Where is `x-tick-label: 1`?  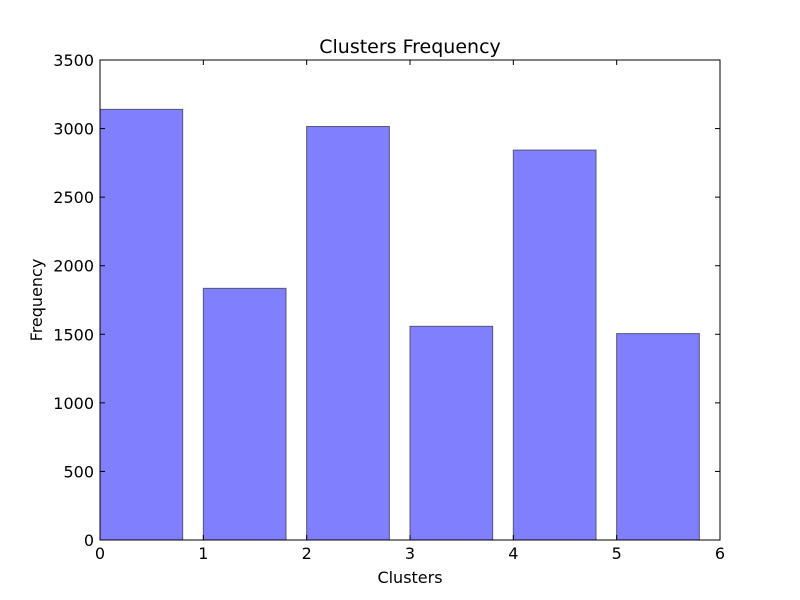 x-tick-label: 1 is located at coordinates (203, 553).